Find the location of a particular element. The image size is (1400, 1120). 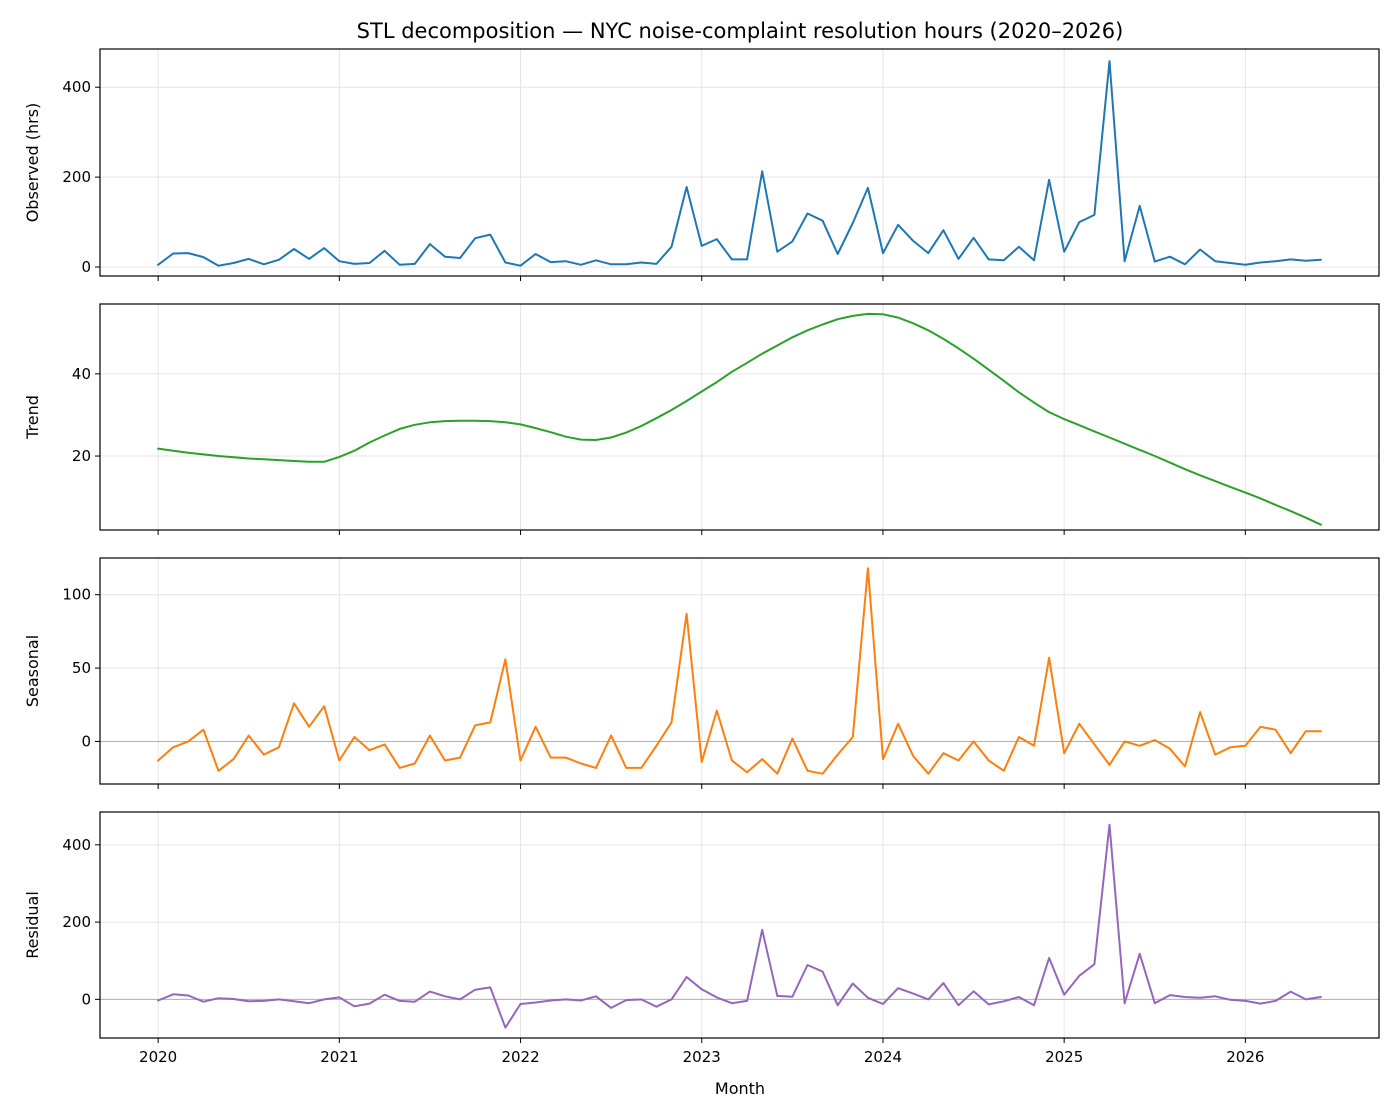

x-tick-label: 2023 is located at coordinates (702, 1057).